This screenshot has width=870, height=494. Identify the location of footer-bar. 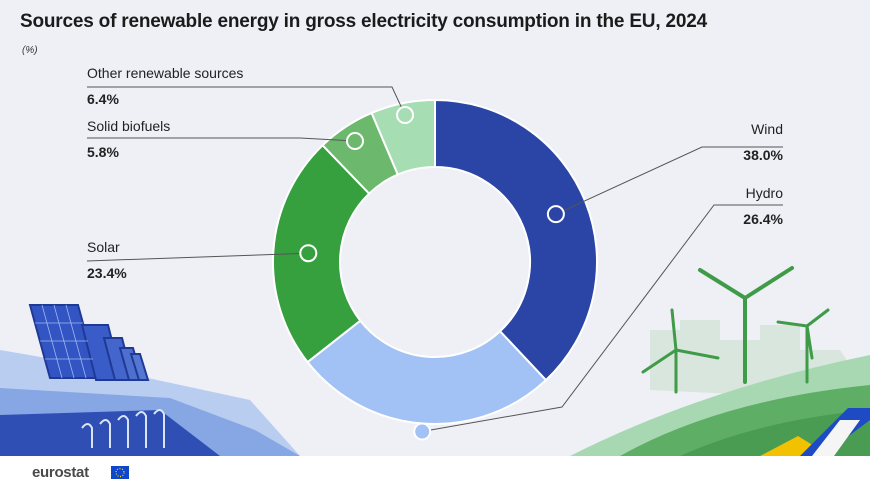
(435, 475).